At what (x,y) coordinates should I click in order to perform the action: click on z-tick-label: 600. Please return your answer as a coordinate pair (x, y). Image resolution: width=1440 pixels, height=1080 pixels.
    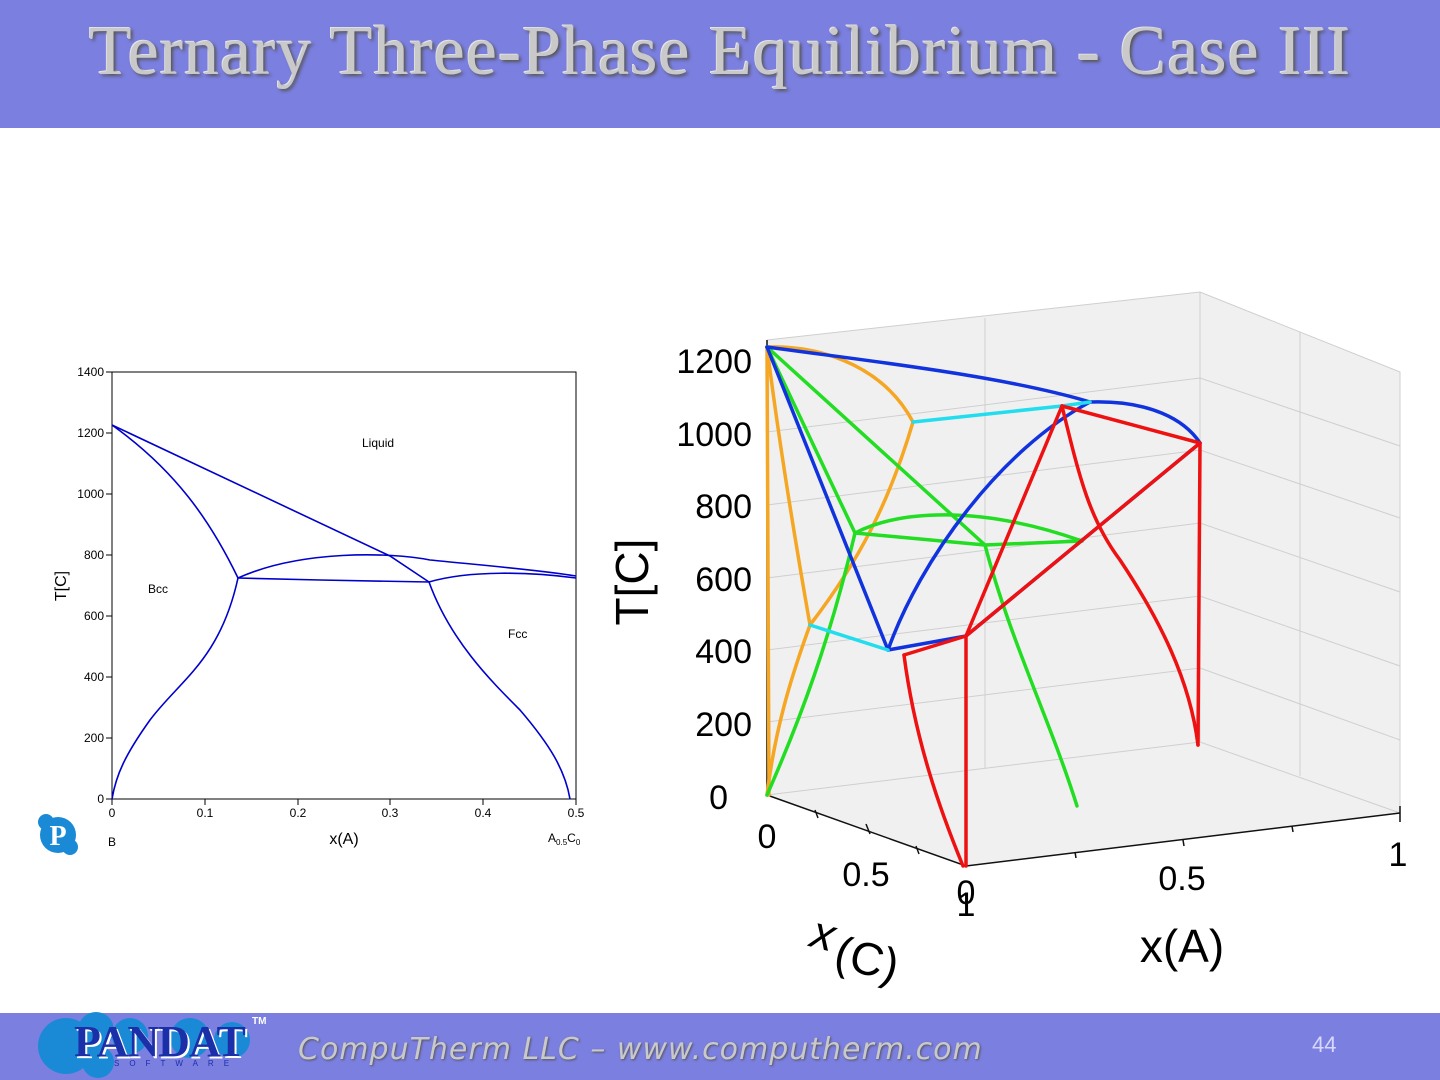
    Looking at the image, I should click on (723, 580).